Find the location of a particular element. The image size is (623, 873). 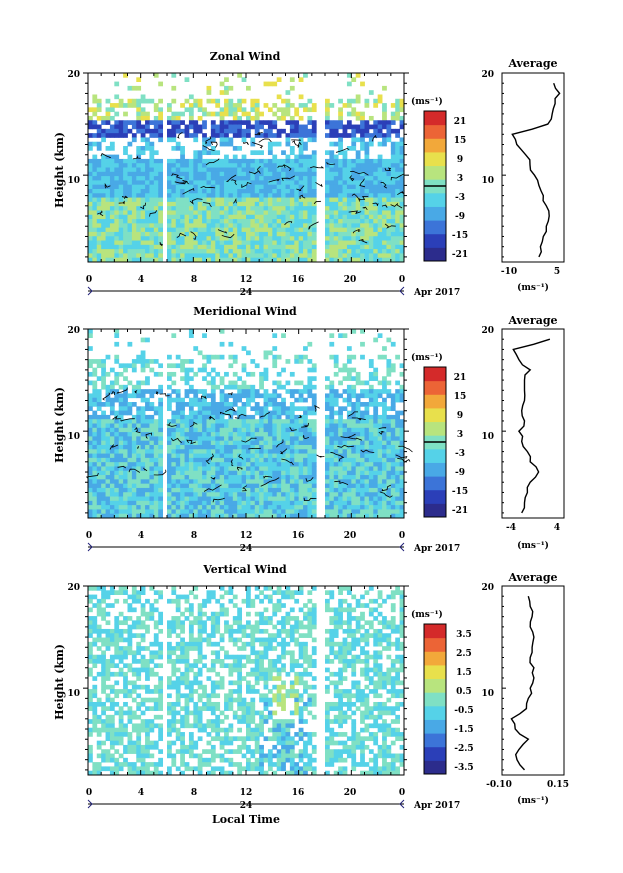

meridional-cb-tick-m21: -21 is located at coordinates (460, 511).